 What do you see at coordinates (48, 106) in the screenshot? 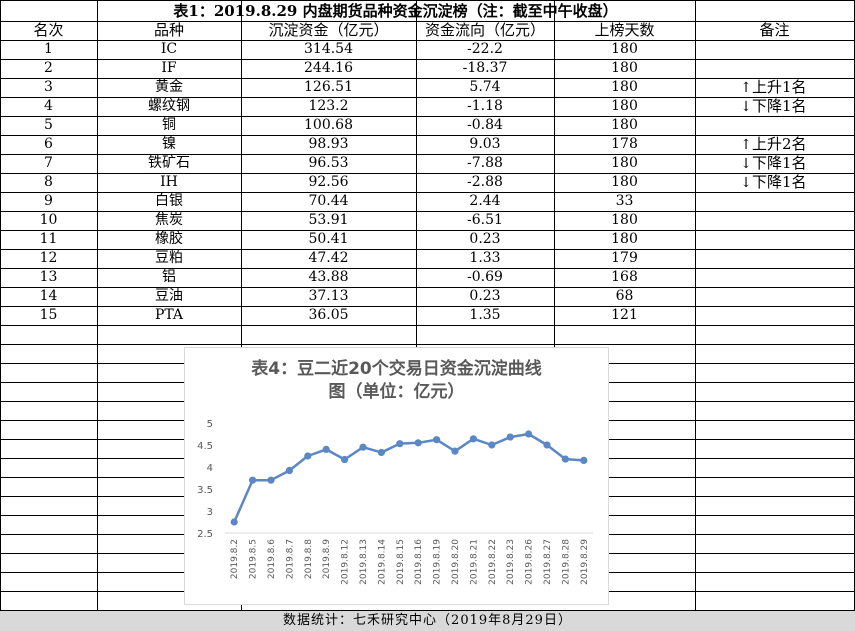
I see `cell-rank: 4` at bounding box center [48, 106].